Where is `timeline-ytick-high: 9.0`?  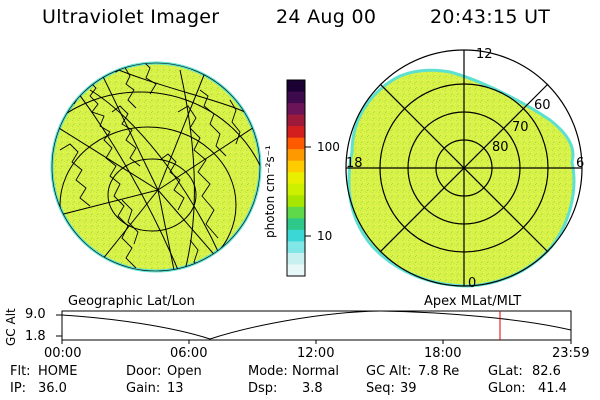
timeline-ytick-high: 9.0 is located at coordinates (35, 314).